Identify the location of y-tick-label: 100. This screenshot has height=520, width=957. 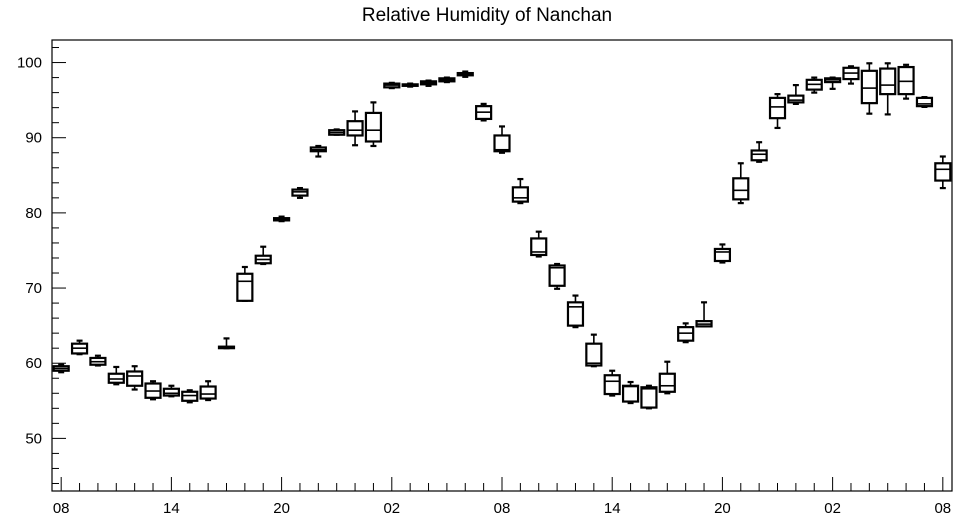
(29, 63).